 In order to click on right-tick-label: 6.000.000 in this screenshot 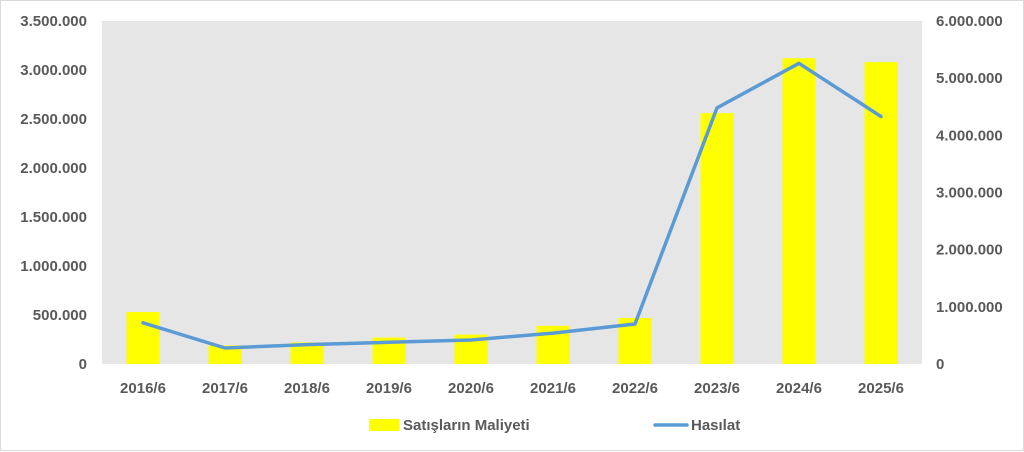, I will do `click(969, 21)`.